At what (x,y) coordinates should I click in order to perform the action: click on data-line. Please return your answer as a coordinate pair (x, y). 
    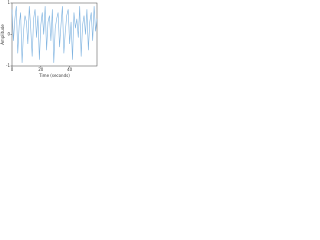
    Looking at the image, I should click on (54, 34).